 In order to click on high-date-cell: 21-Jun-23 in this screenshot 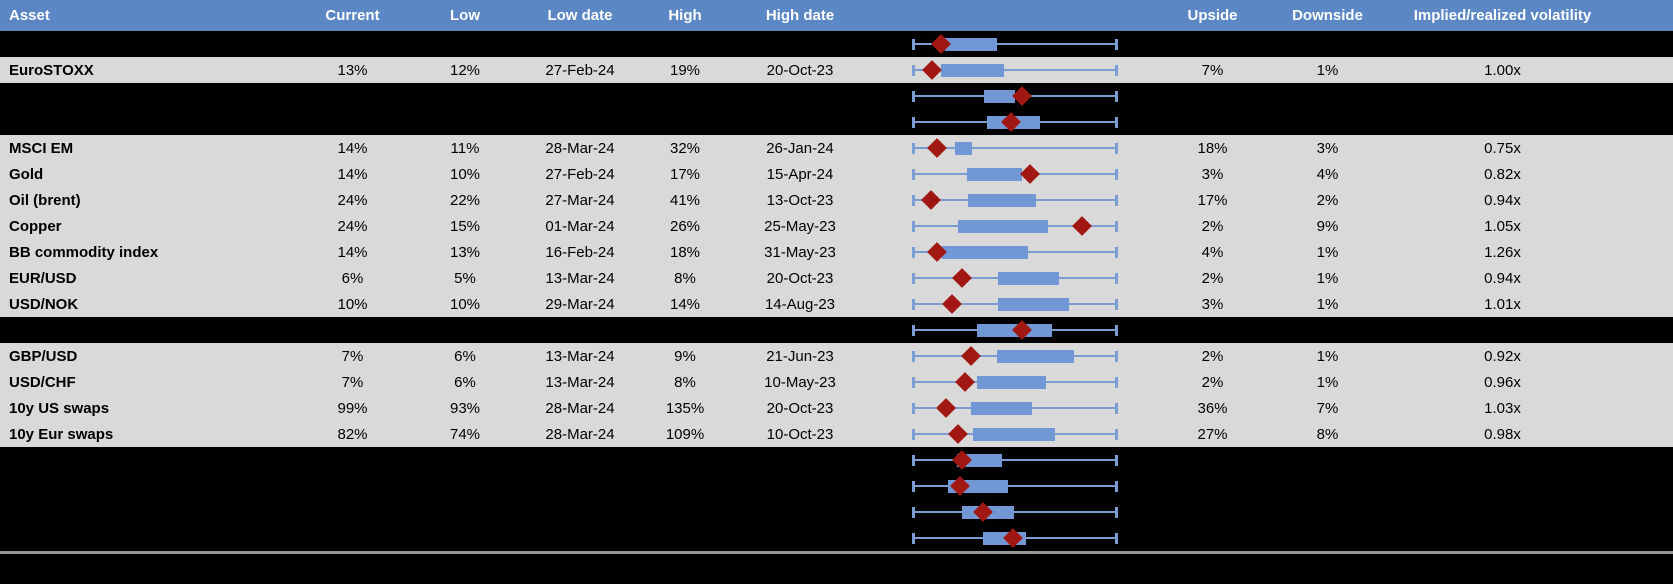, I will do `click(800, 356)`.